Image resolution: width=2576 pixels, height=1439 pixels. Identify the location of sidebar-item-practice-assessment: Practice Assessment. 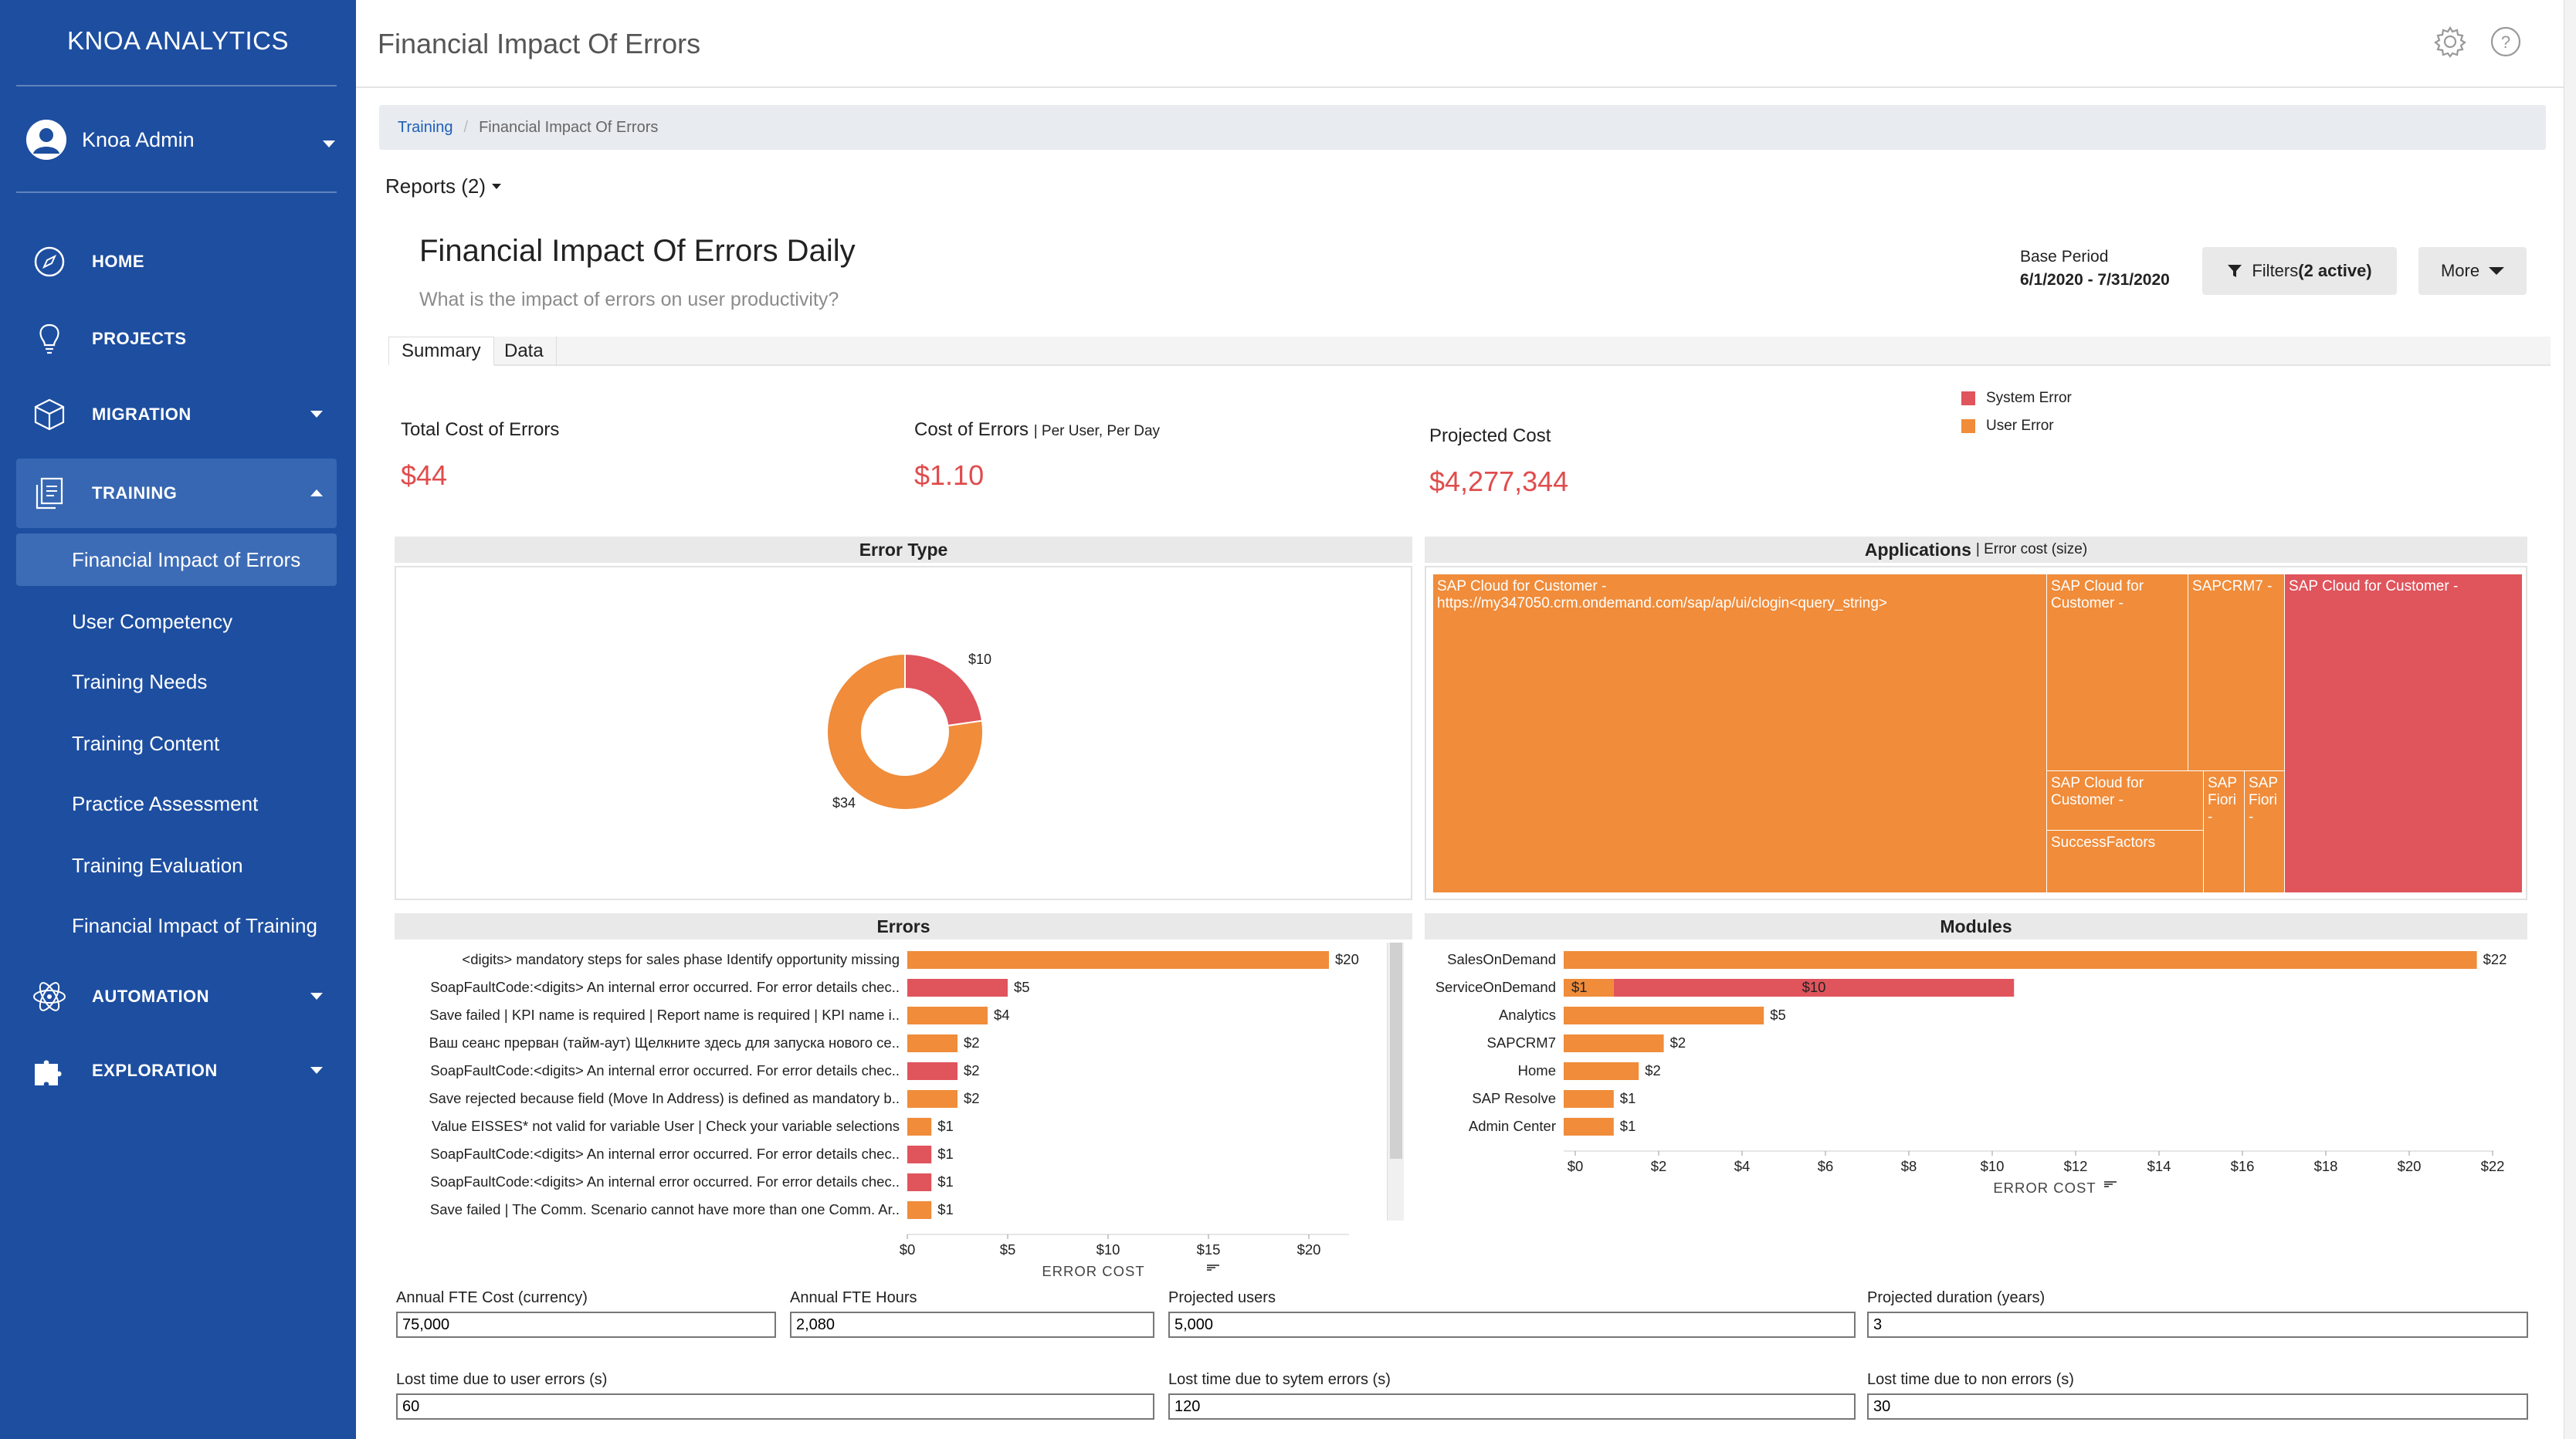
(165, 803).